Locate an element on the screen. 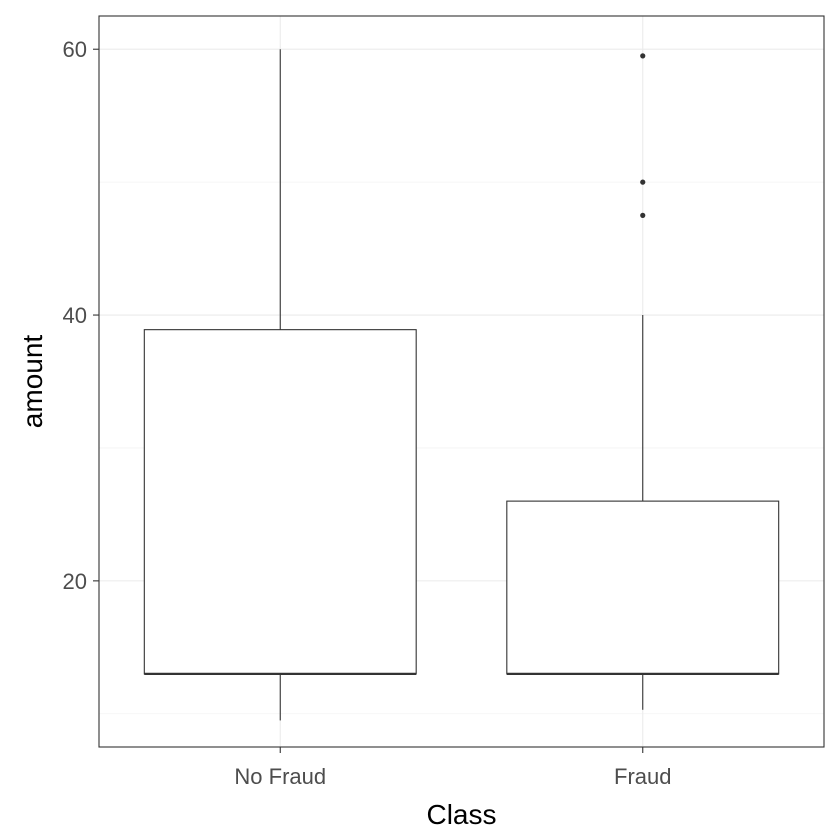 This screenshot has width=840, height=840. x-axis: No Fraud Fraud is located at coordinates (452, 768).